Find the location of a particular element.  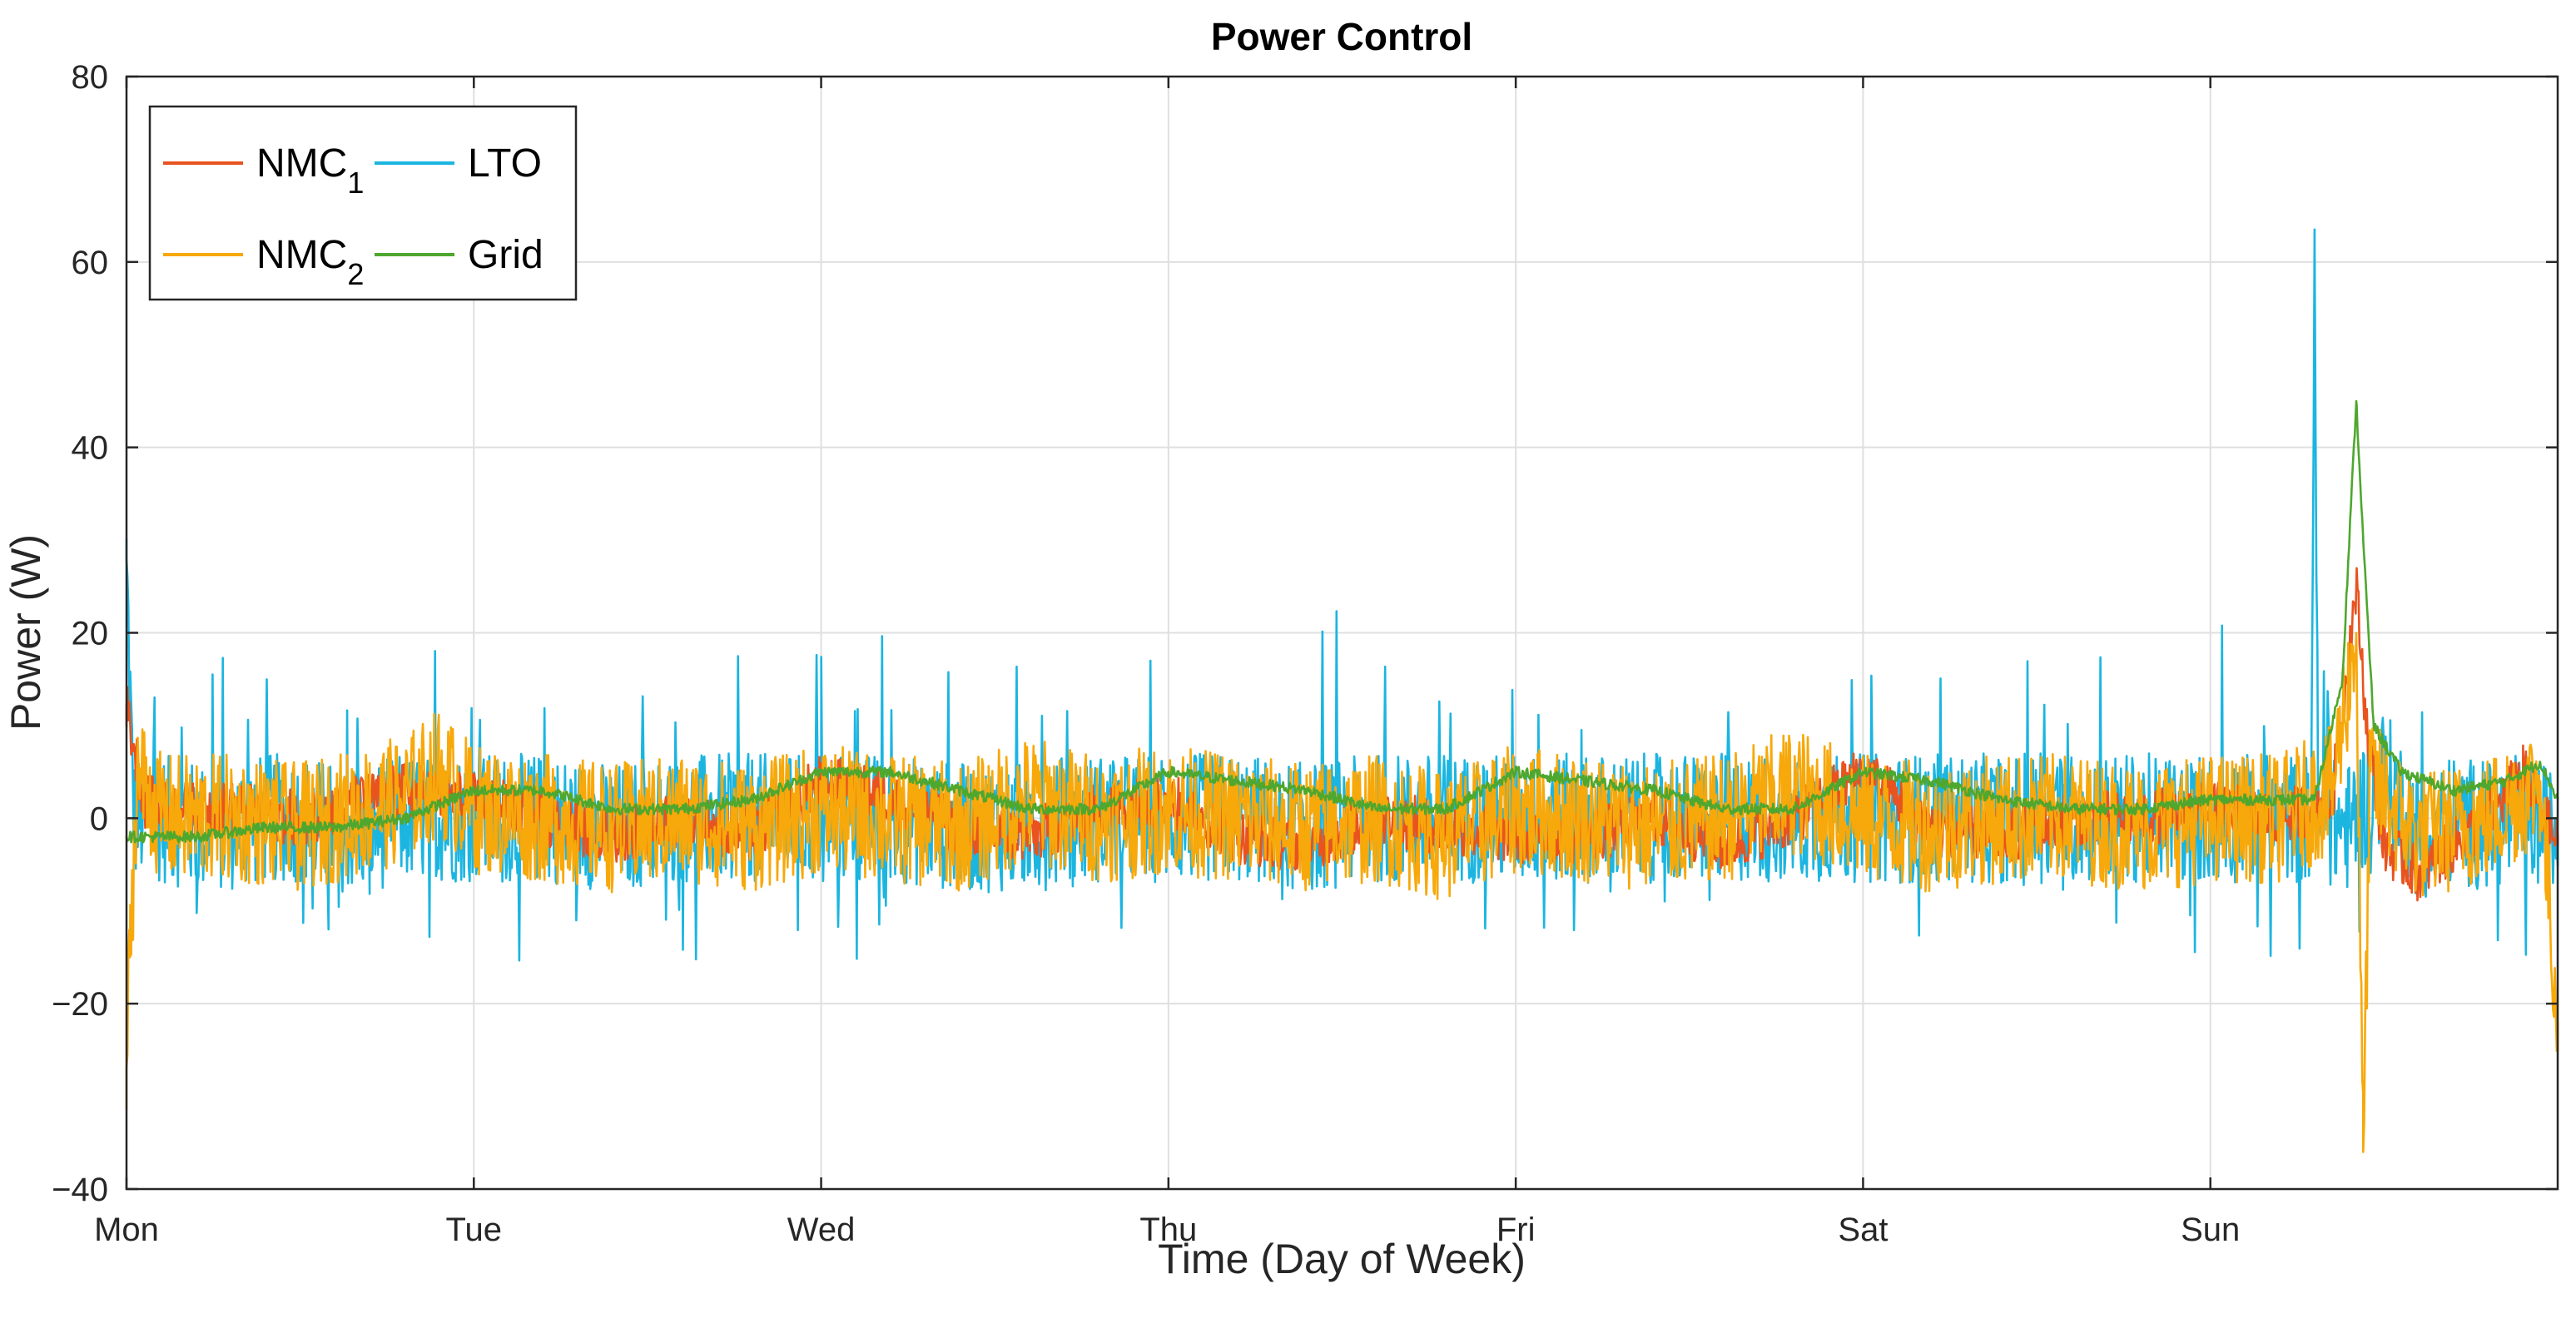

legend-label-lto: LTO is located at coordinates (505, 163).